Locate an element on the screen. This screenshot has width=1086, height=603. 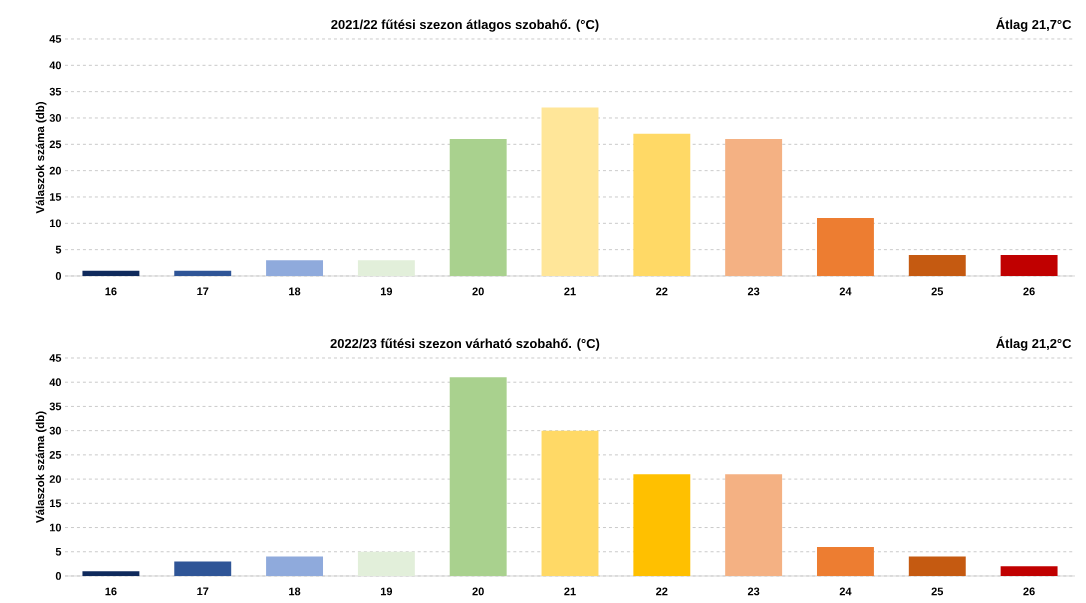
text: Átlag 21,2°C is located at coordinates (1034, 343).